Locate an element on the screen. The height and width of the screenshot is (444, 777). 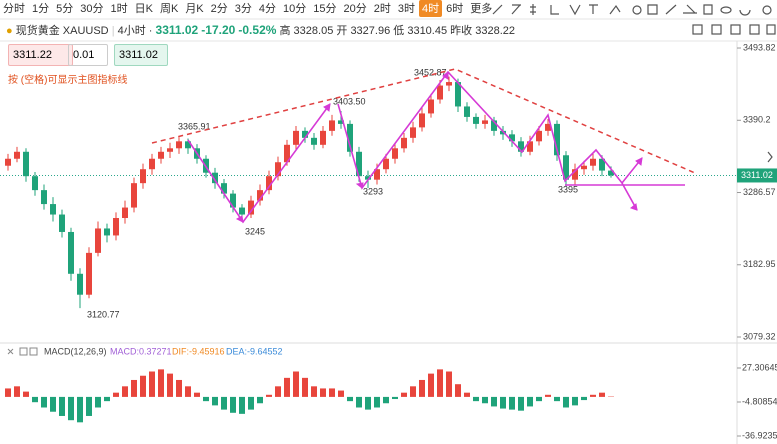
period: 4小时 is located at coordinates (131, 31).